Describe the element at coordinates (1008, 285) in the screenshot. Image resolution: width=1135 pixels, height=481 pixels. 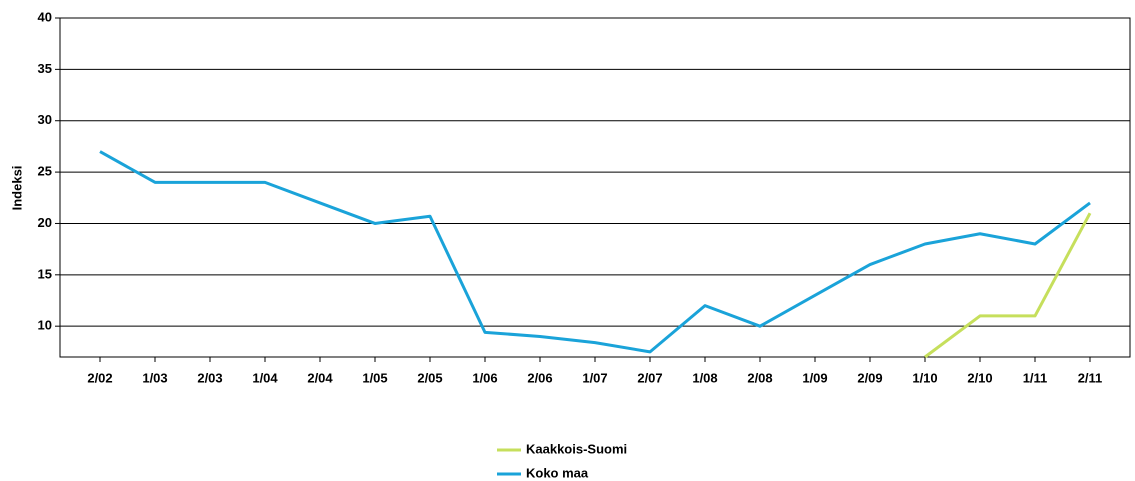
I see `series-line` at that location.